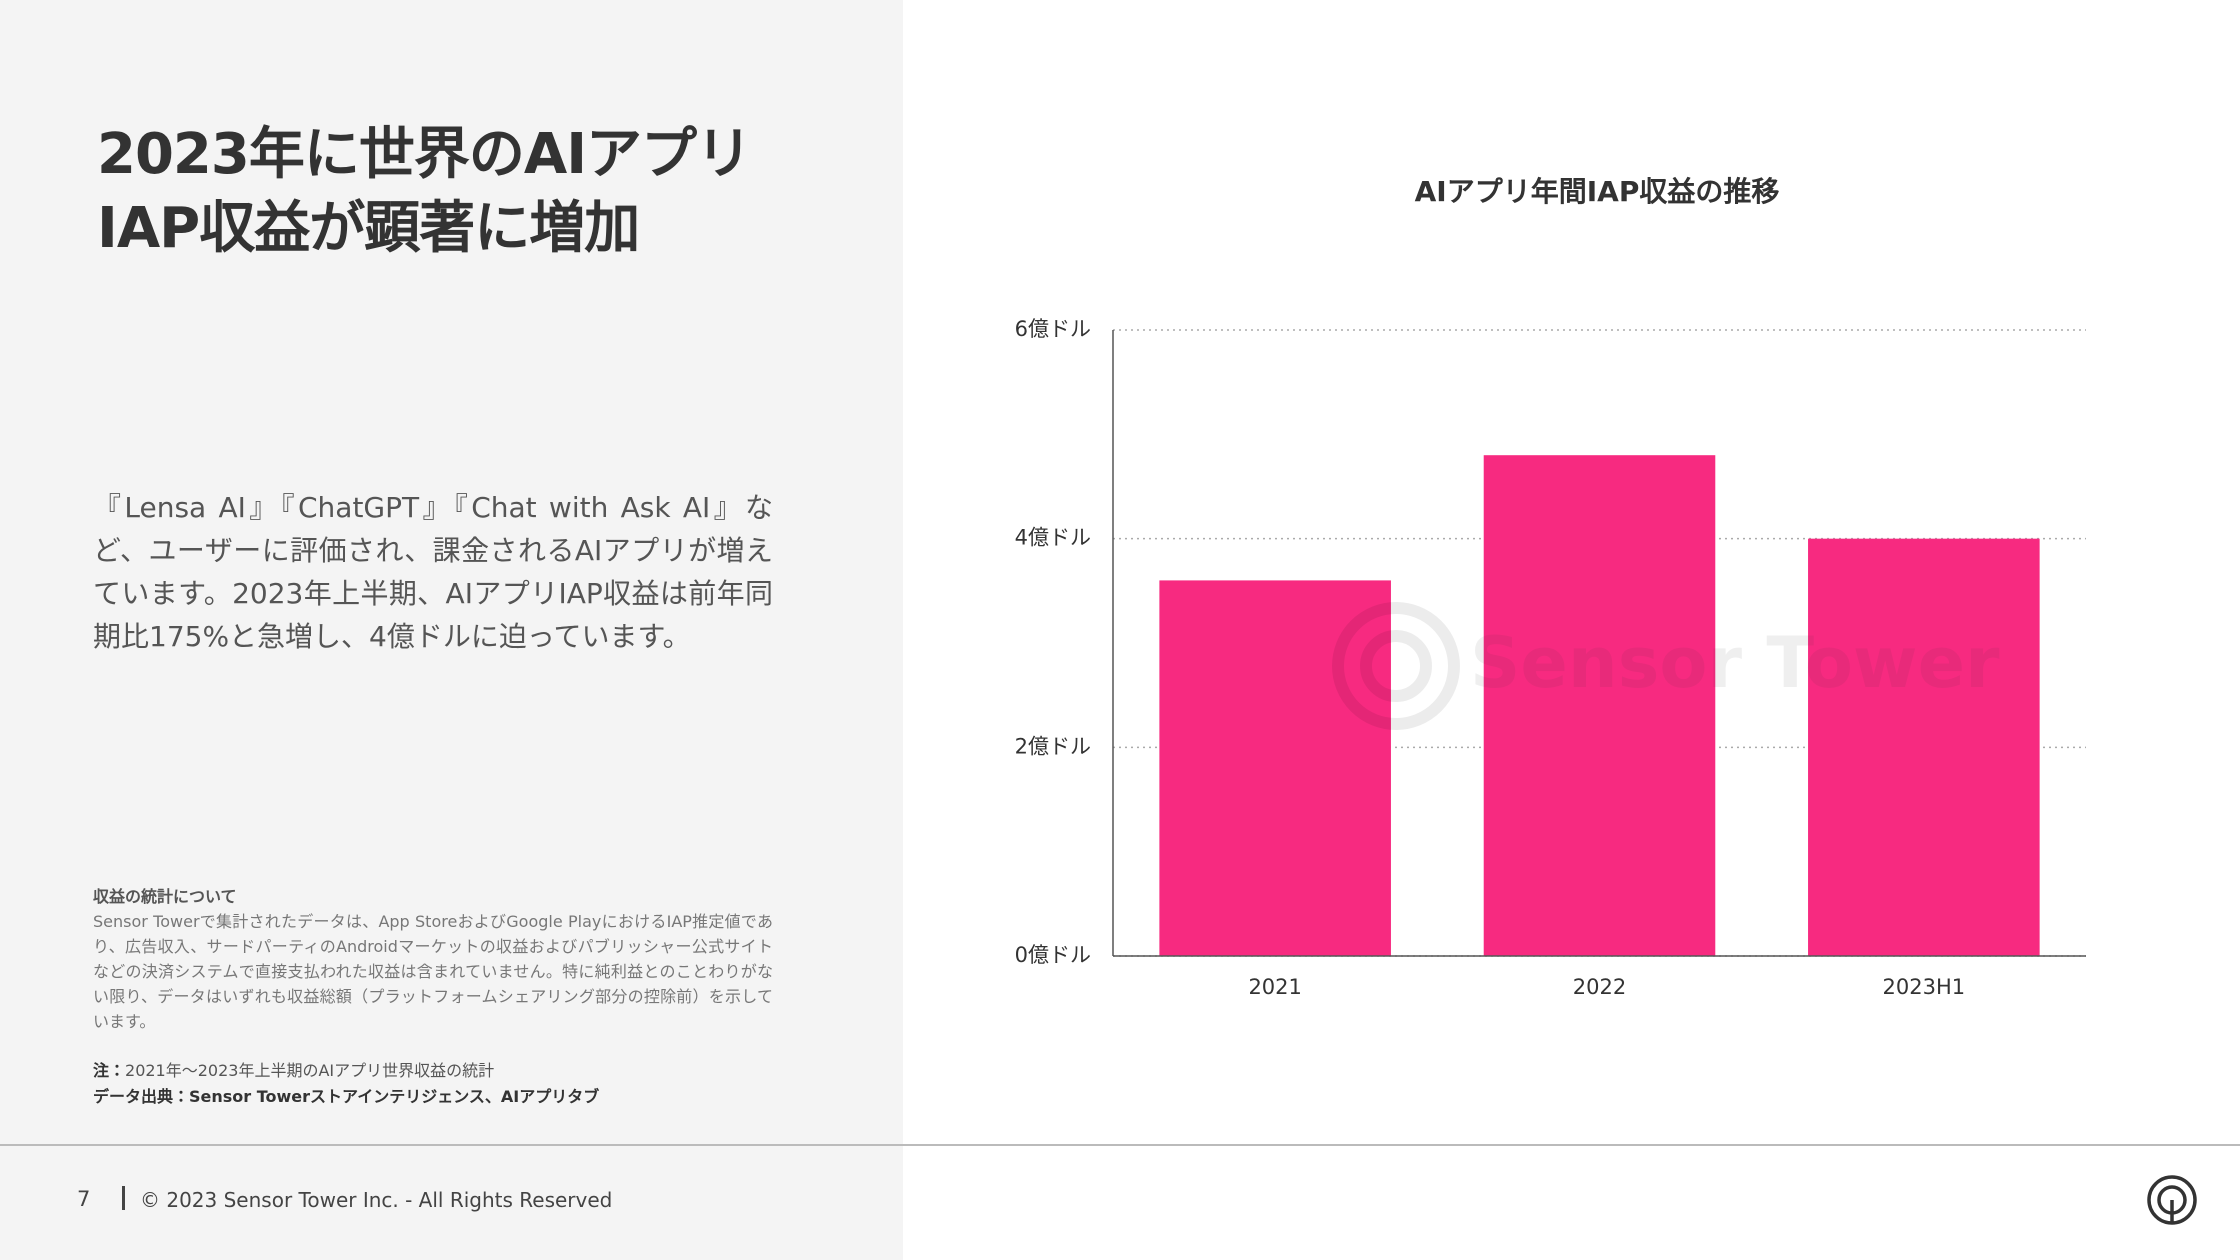 This screenshot has height=1260, width=2240. Describe the element at coordinates (346, 1096) in the screenshot. I see `source: データ出典：Sensor Towerストアインテリジェンス、AIアプリタブ` at that location.